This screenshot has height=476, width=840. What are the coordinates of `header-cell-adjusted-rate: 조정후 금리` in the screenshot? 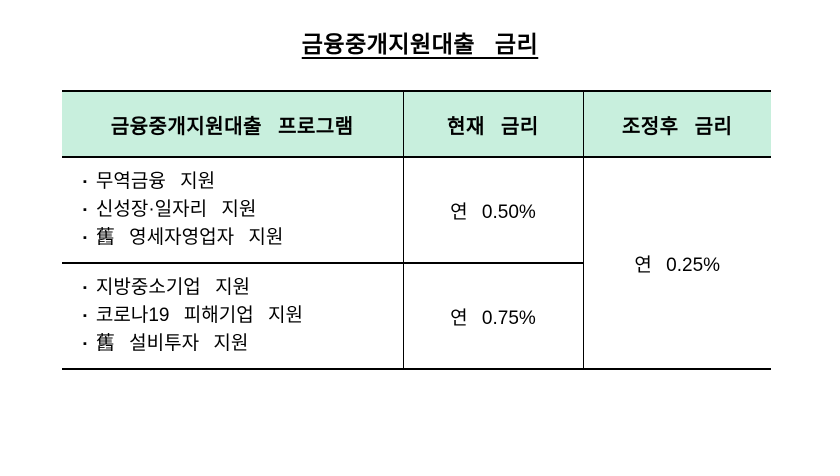 It's located at (676, 124).